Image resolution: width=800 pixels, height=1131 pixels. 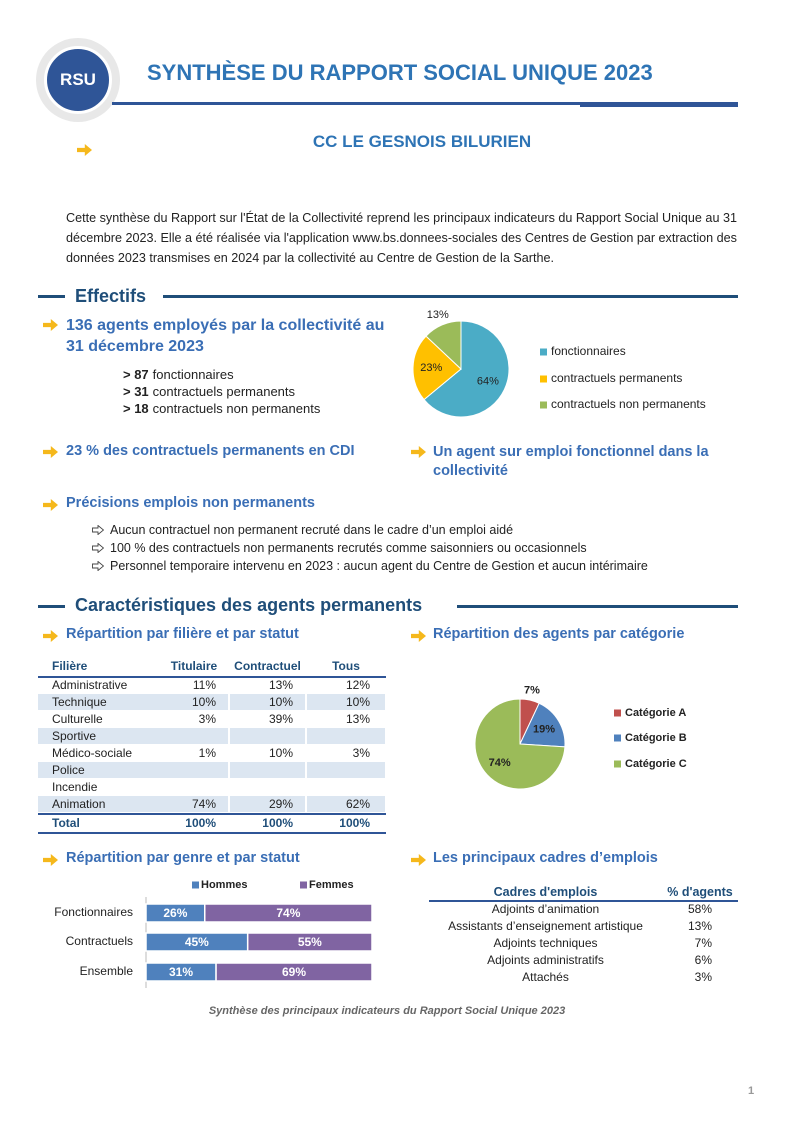 What do you see at coordinates (431, 368) in the screenshot?
I see `data-label: 23%` at bounding box center [431, 368].